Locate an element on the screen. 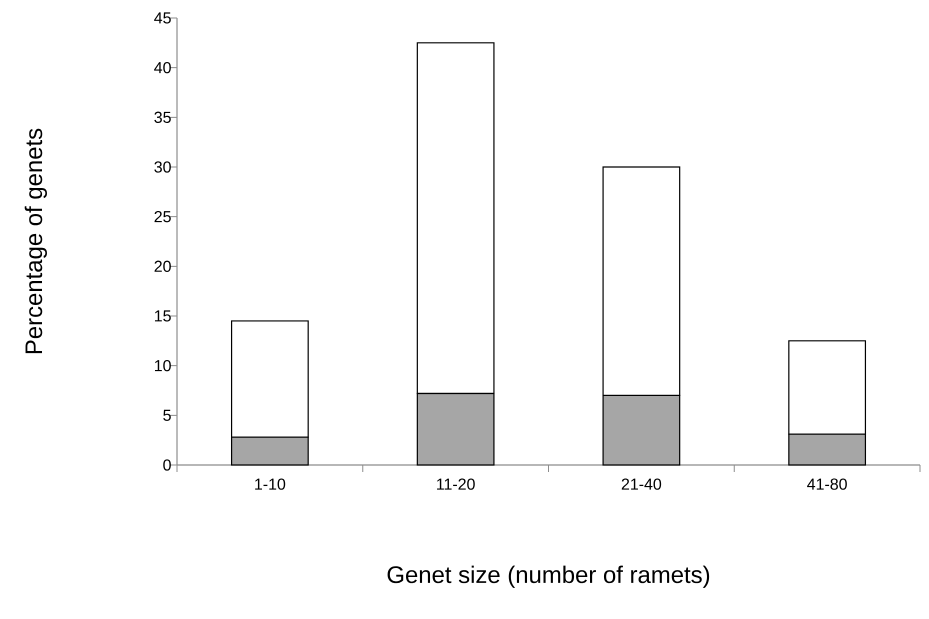  x-tick-label: 41-80 is located at coordinates (827, 484).